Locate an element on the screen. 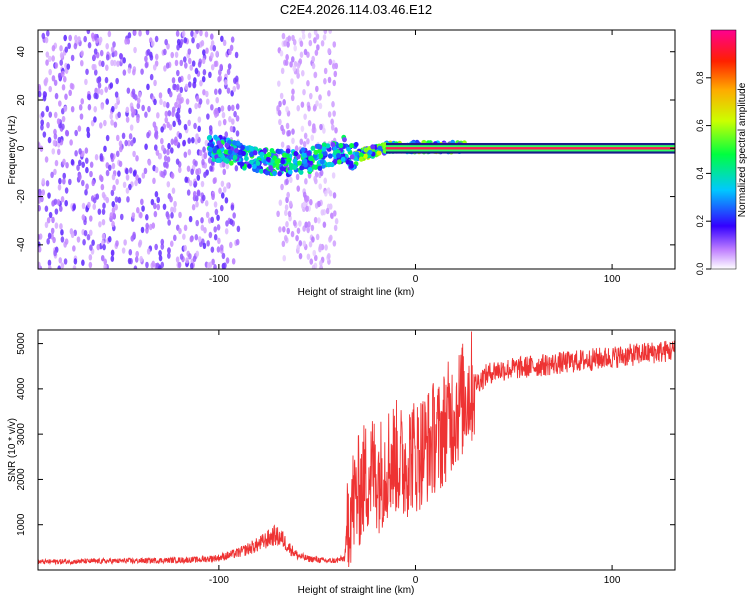  spectrogram-ytick-label: 20 is located at coordinates (21, 100).